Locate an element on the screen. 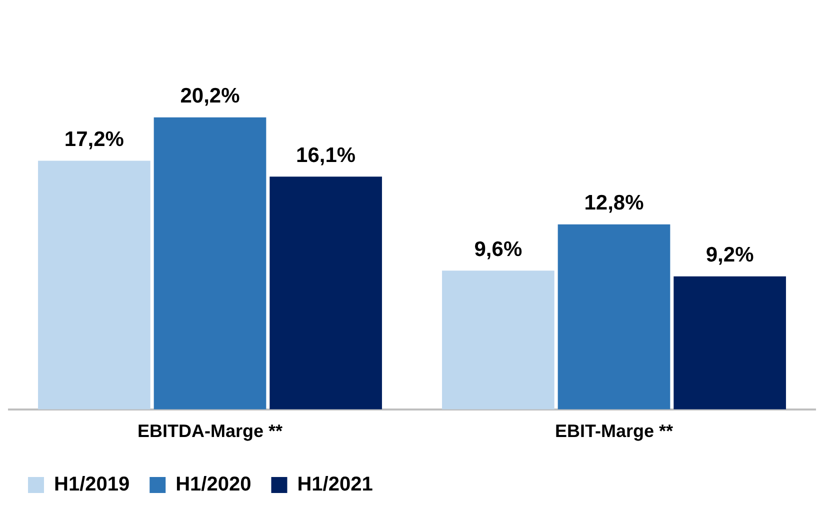 The image size is (824, 513). data-label: 17,2% is located at coordinates (94, 140).